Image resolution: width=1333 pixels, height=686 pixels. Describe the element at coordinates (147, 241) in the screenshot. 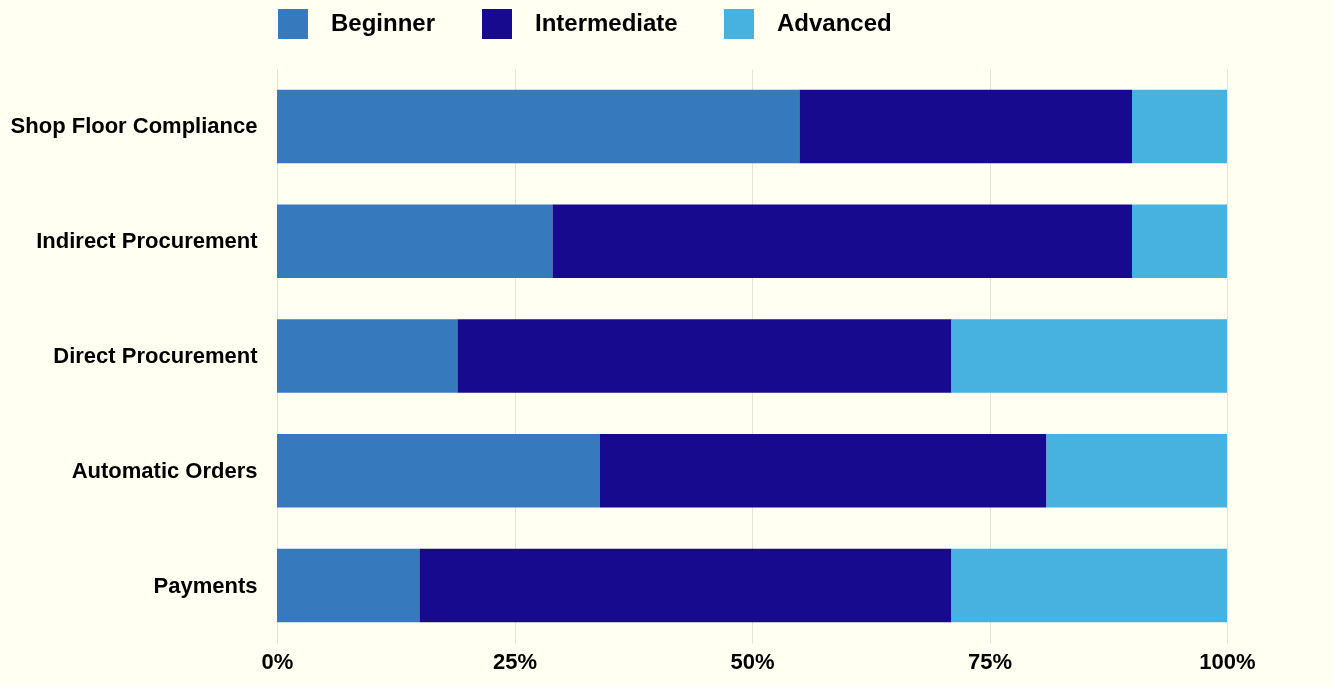

I see `y-tick-label: Indirect Procurement` at that location.